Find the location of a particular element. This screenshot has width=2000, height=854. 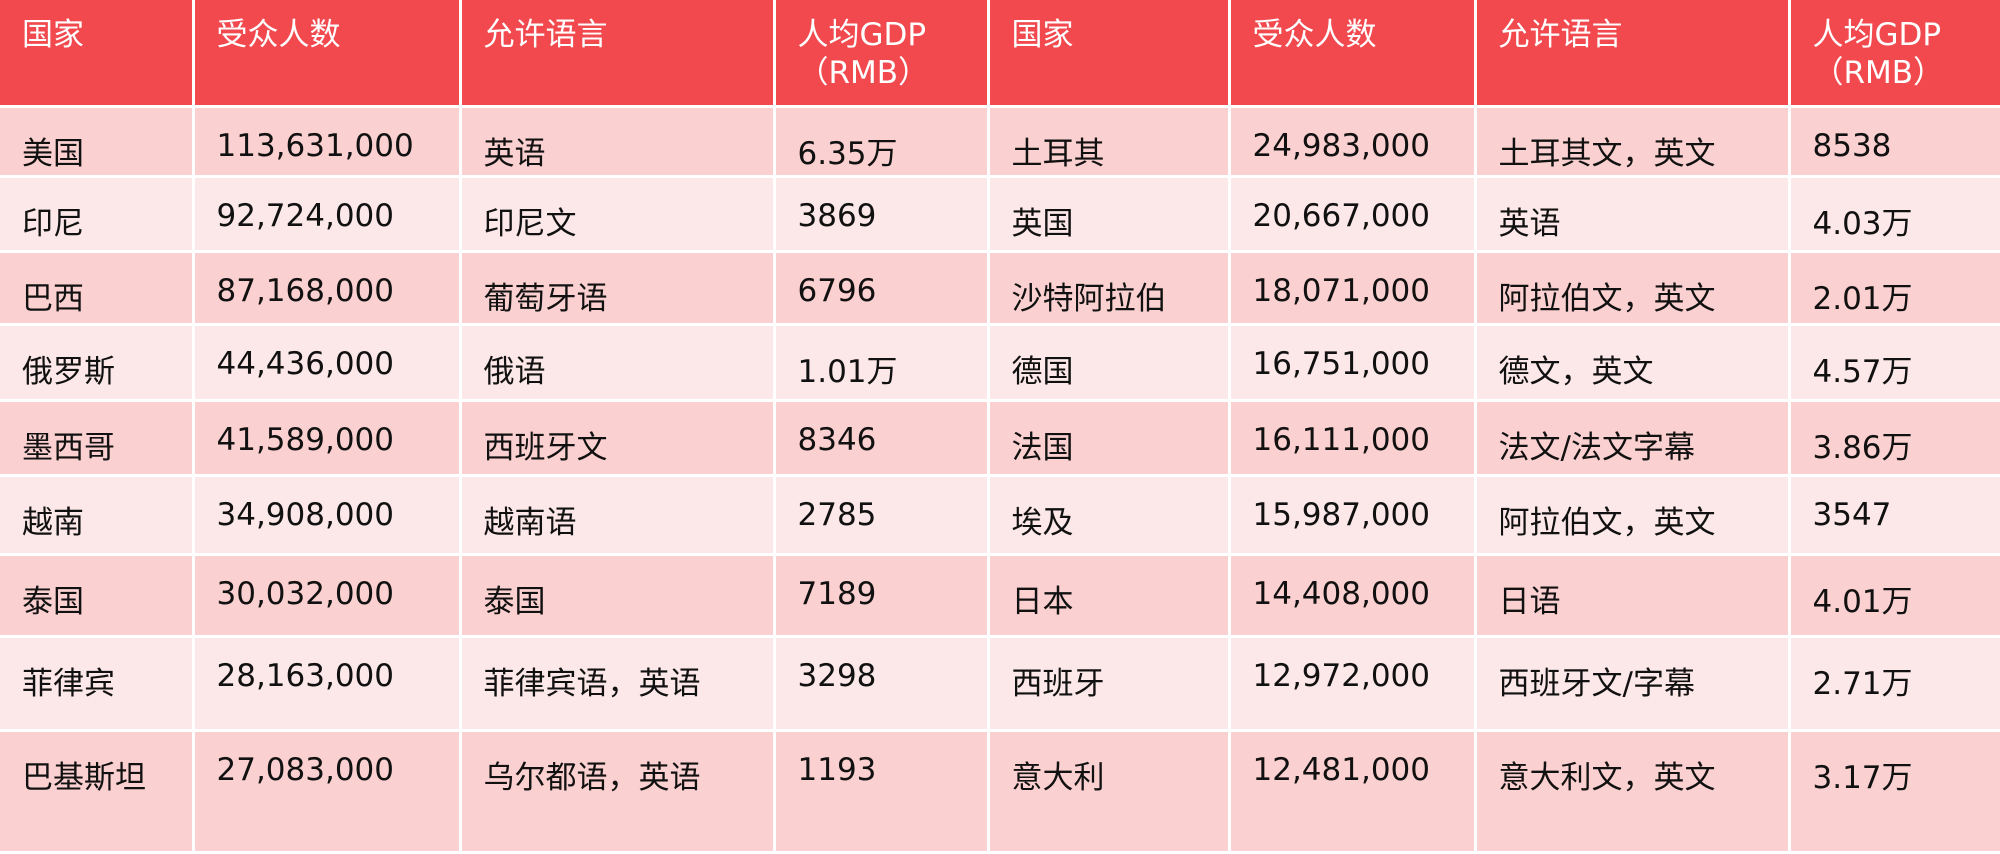

header-audience-2: 受众人数 is located at coordinates (1352, 53).